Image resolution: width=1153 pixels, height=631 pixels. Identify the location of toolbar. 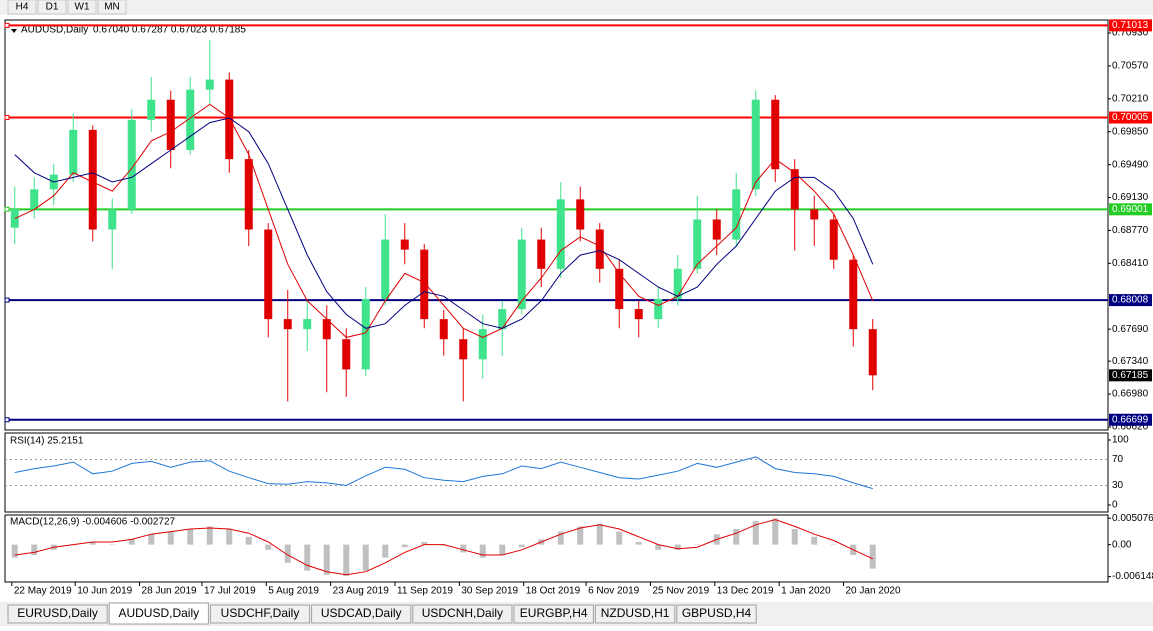
(576, 7).